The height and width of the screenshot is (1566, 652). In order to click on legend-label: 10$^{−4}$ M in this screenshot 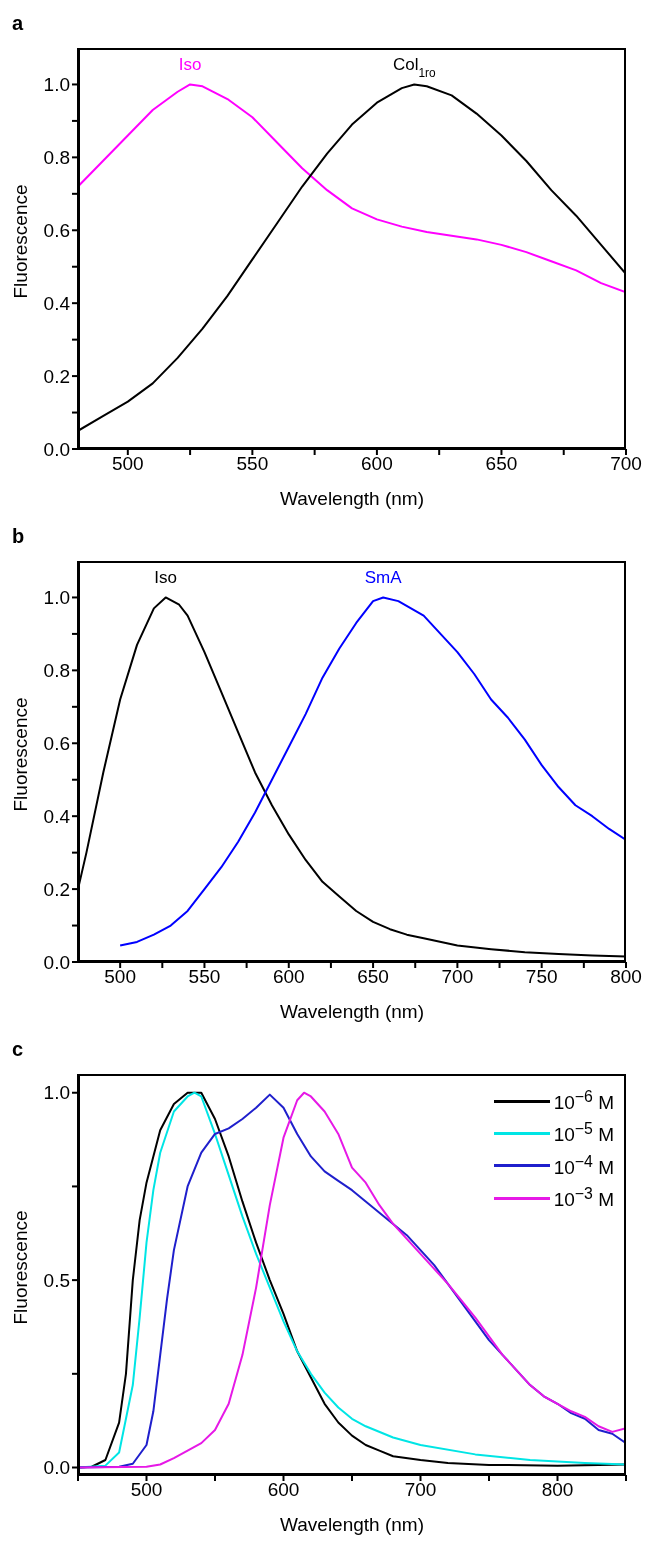, I will do `click(583, 1165)`.